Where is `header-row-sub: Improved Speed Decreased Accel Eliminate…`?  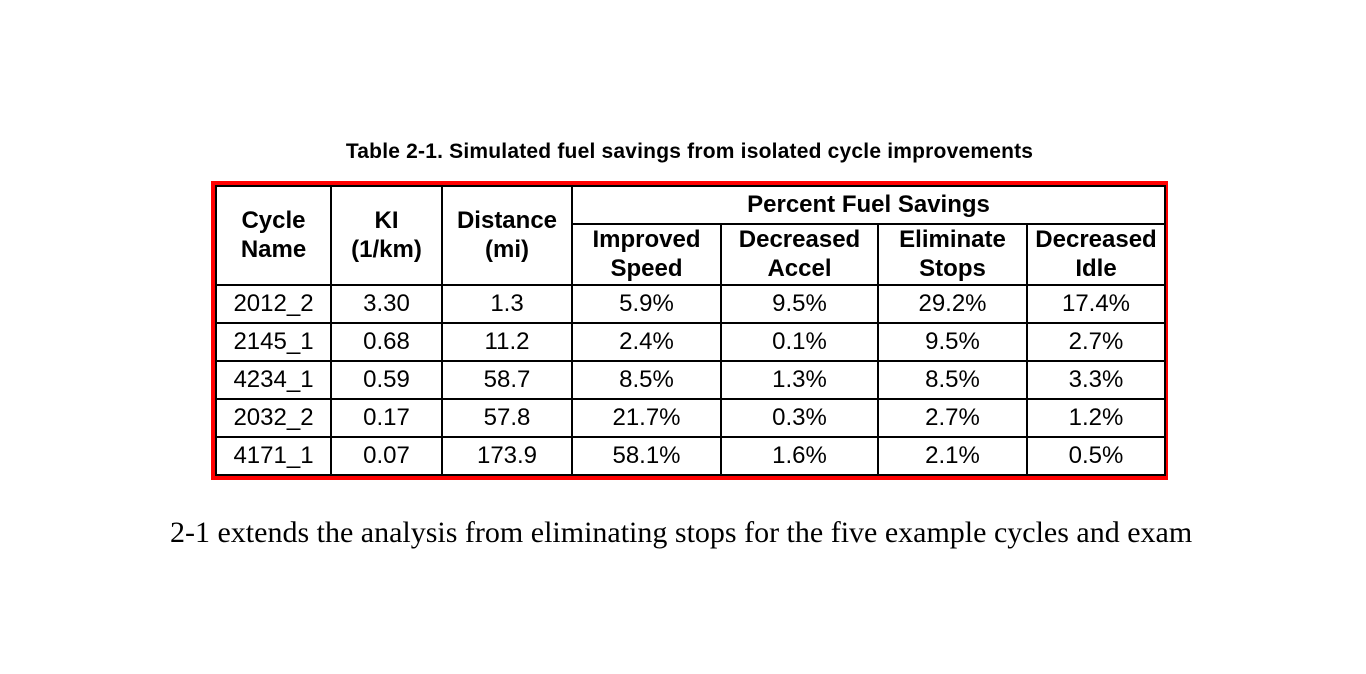
header-row-sub: Improved Speed Decreased Accel Eliminate… is located at coordinates (691, 254).